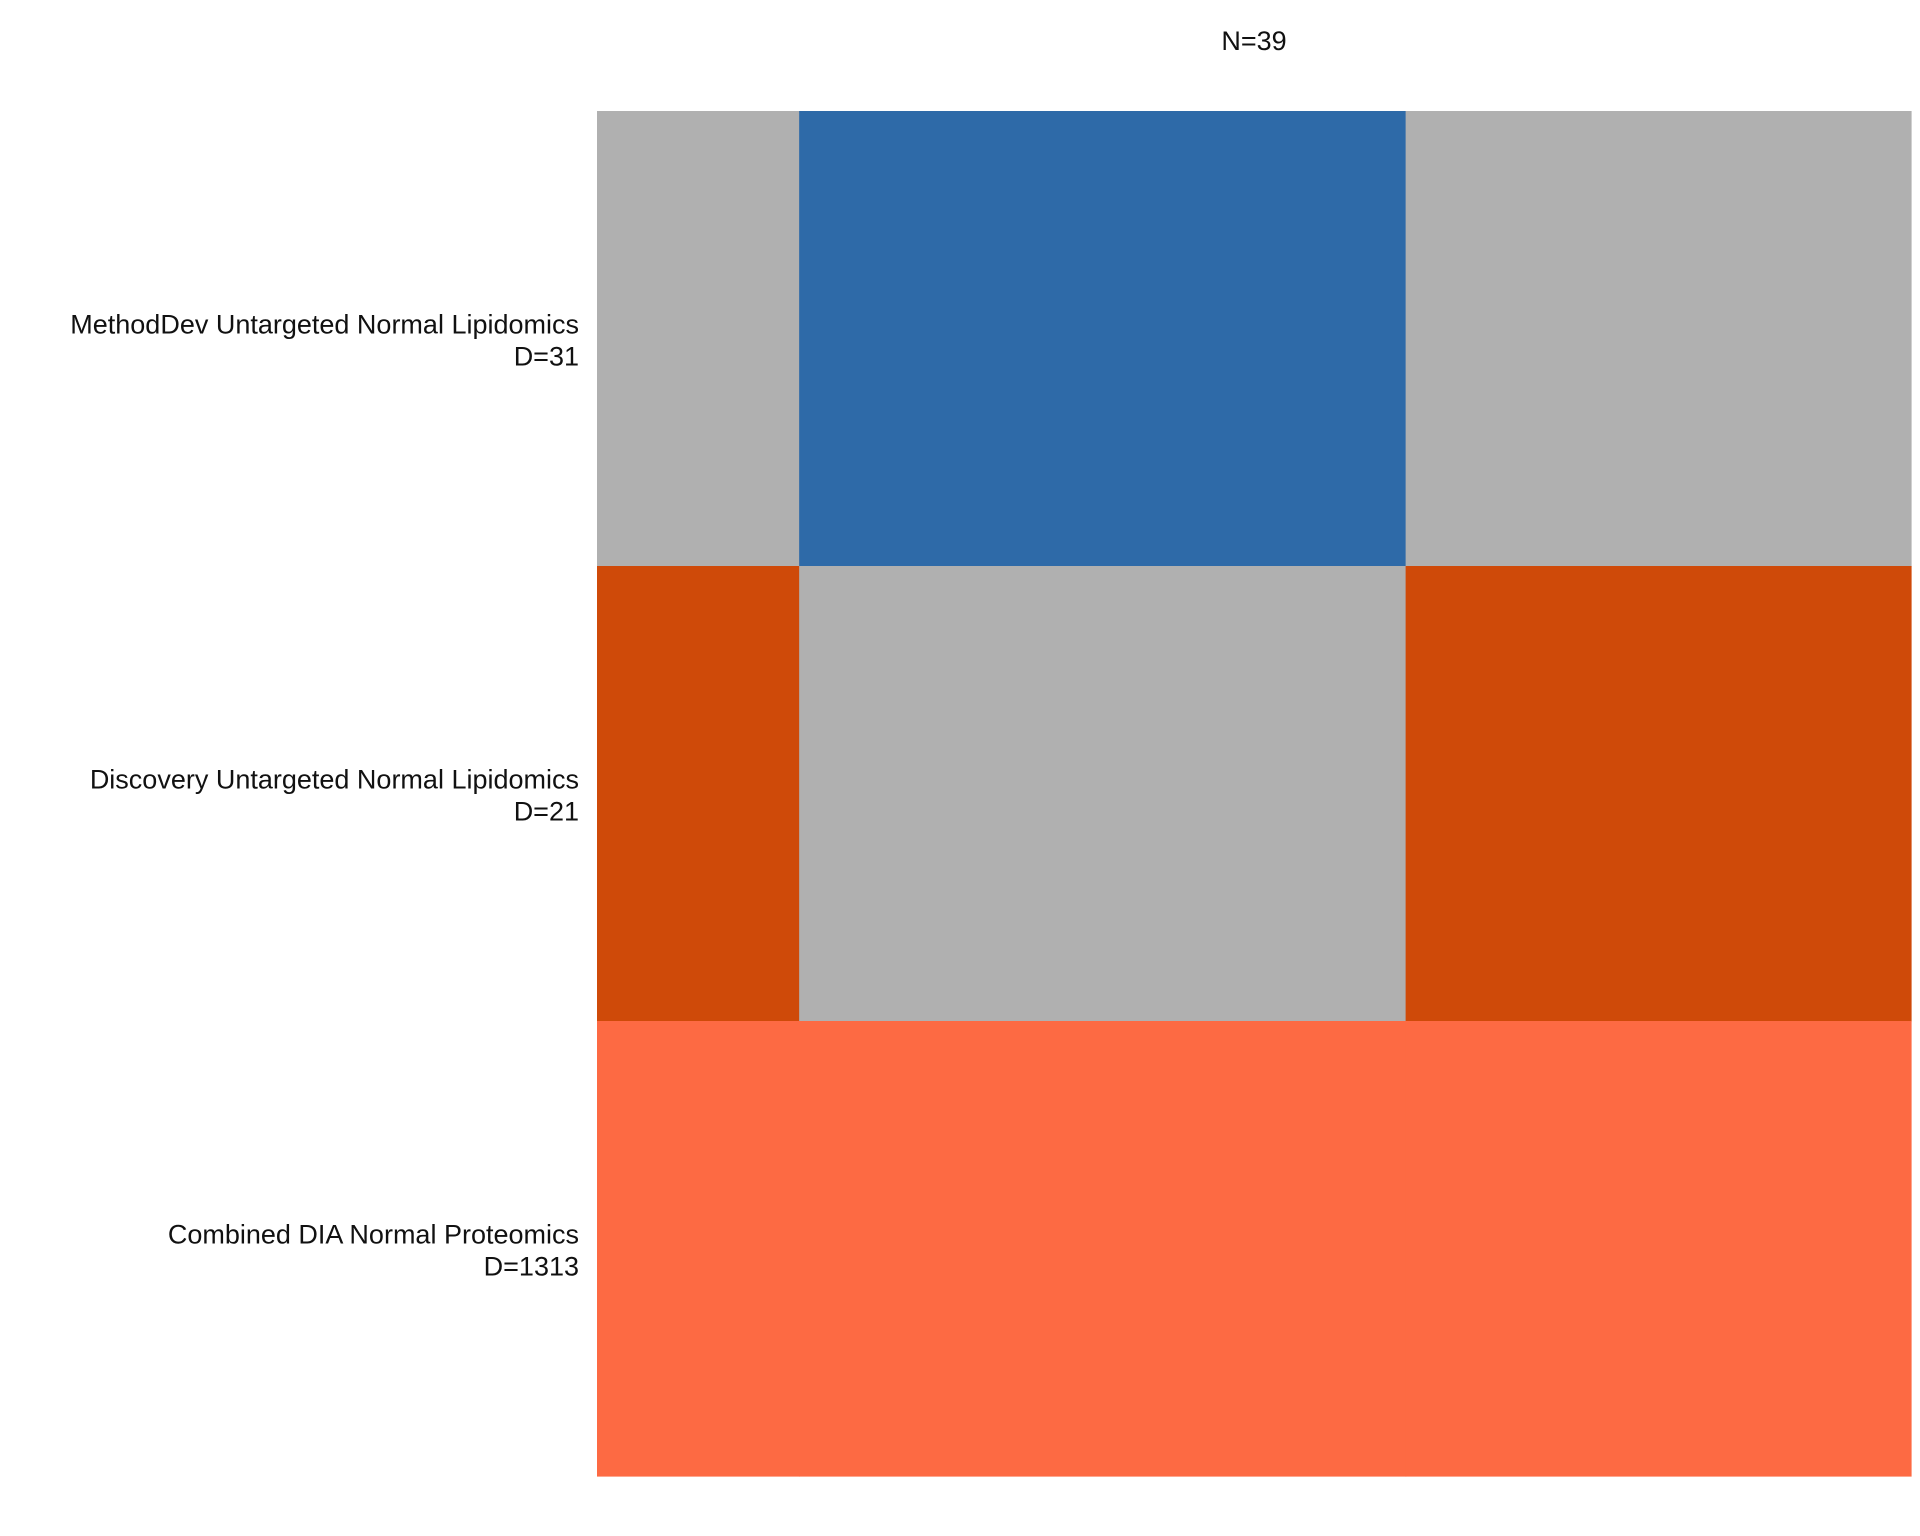  Describe the element at coordinates (546, 357) in the screenshot. I see `row-sublabel-1: D=31` at that location.